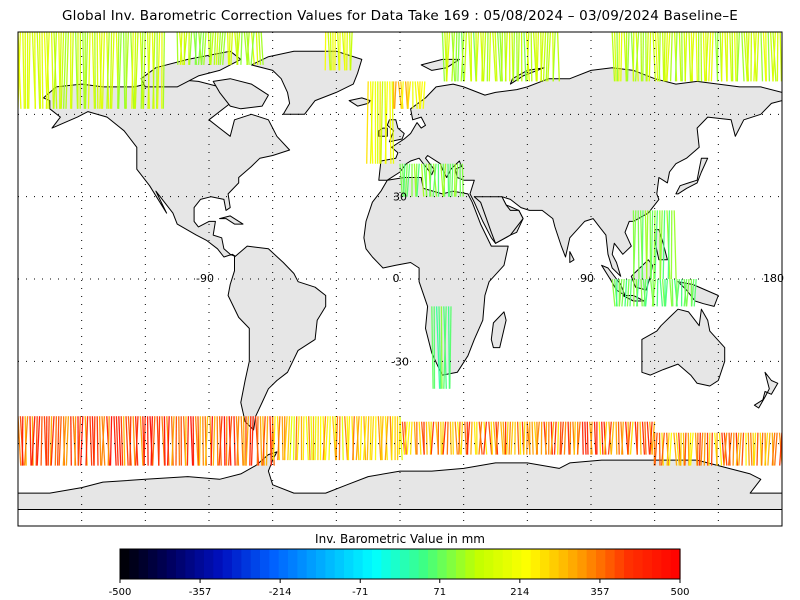 The width and height of the screenshot is (800, 600). What do you see at coordinates (240, 94) in the screenshot?
I see `land-baffin-island` at bounding box center [240, 94].